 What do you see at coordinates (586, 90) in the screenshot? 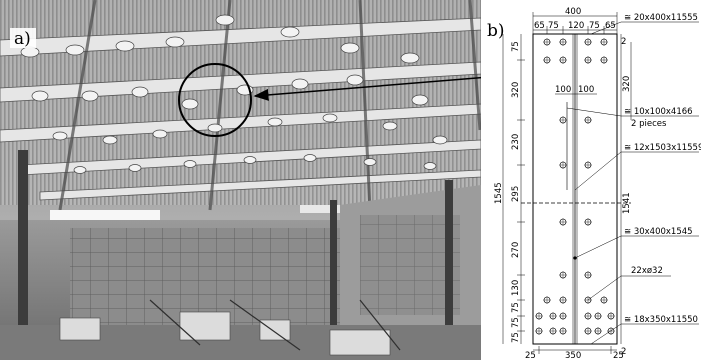
I see `flange-dim-right: 100` at bounding box center [586, 90].